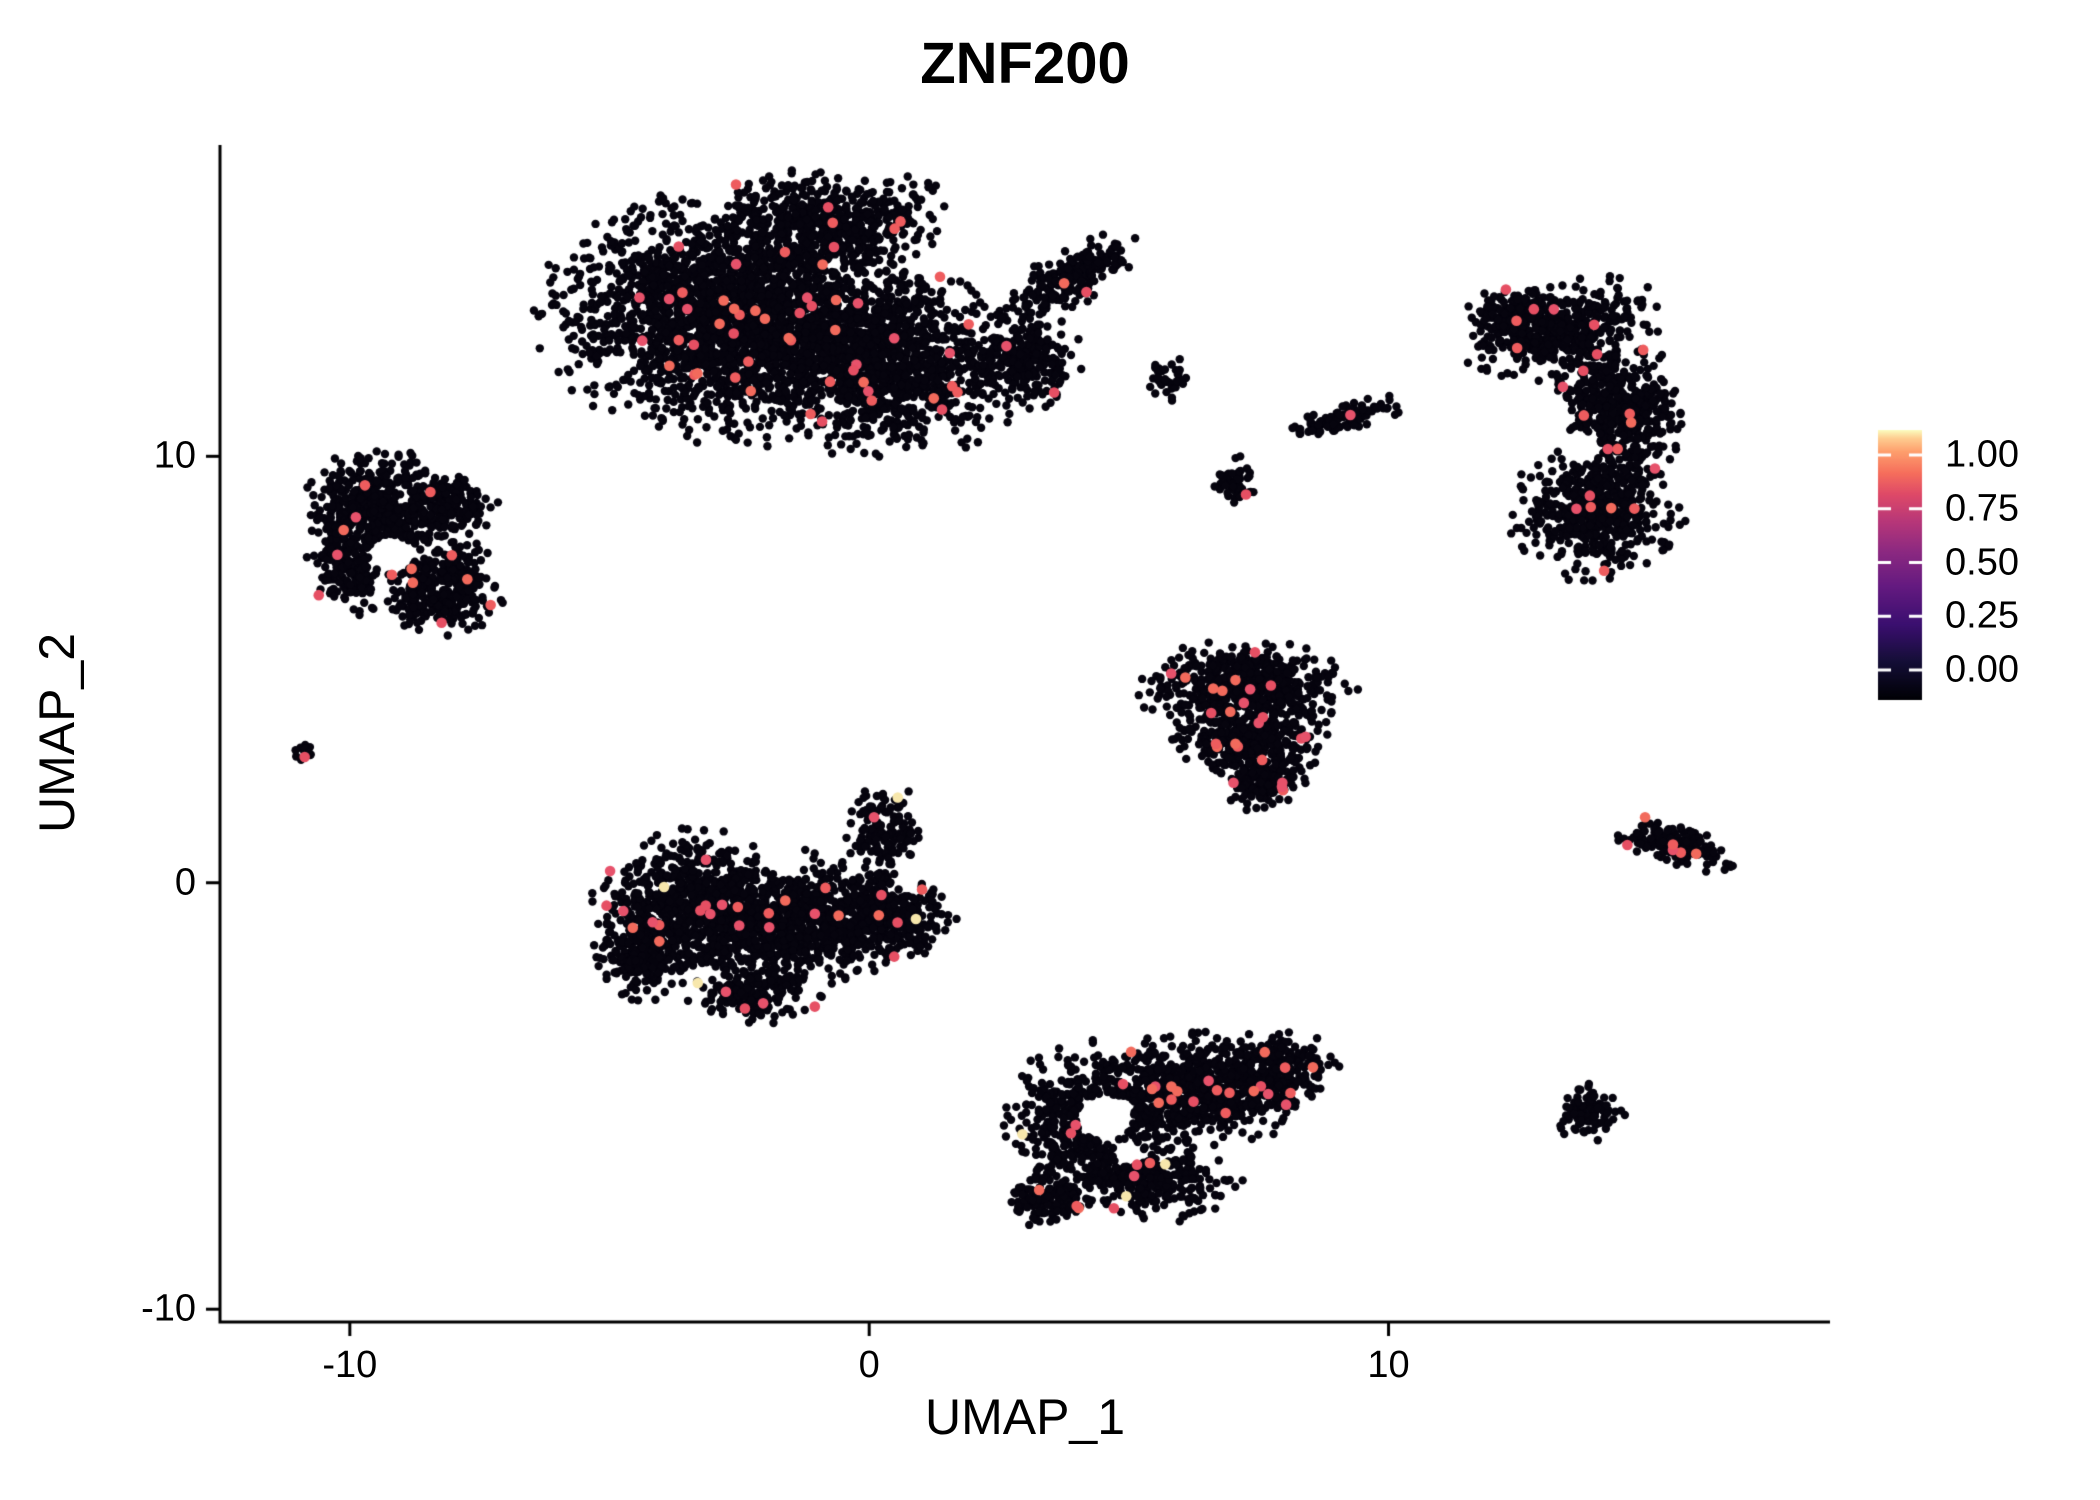  What do you see at coordinates (57, 733) in the screenshot?
I see `y-axis-label: UMAP_2` at bounding box center [57, 733].